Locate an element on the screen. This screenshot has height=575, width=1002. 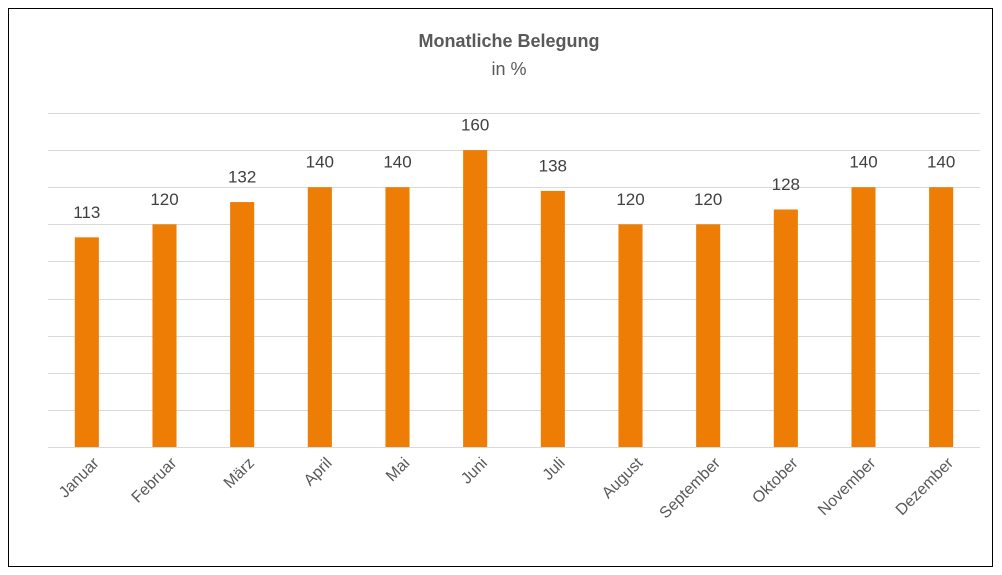
chart-subtitle: in % is located at coordinates (508, 69).